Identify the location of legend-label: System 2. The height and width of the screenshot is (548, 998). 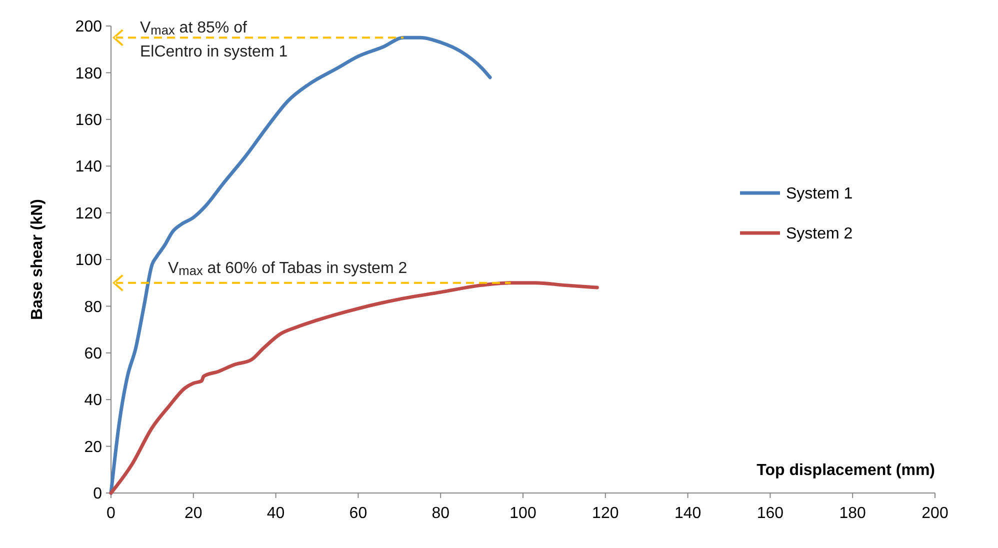
(819, 234).